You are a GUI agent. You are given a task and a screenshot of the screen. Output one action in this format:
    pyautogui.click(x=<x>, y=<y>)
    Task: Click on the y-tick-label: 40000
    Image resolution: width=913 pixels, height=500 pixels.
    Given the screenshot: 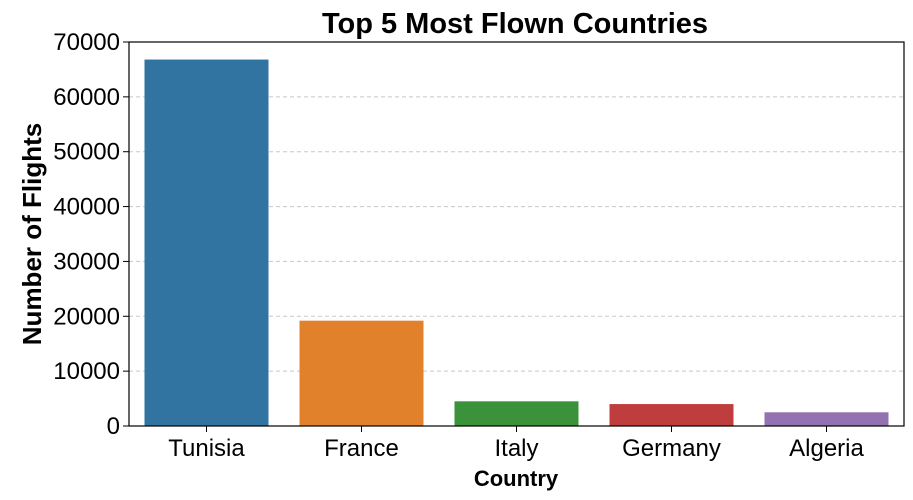 What is the action you would take?
    pyautogui.click(x=86, y=207)
    